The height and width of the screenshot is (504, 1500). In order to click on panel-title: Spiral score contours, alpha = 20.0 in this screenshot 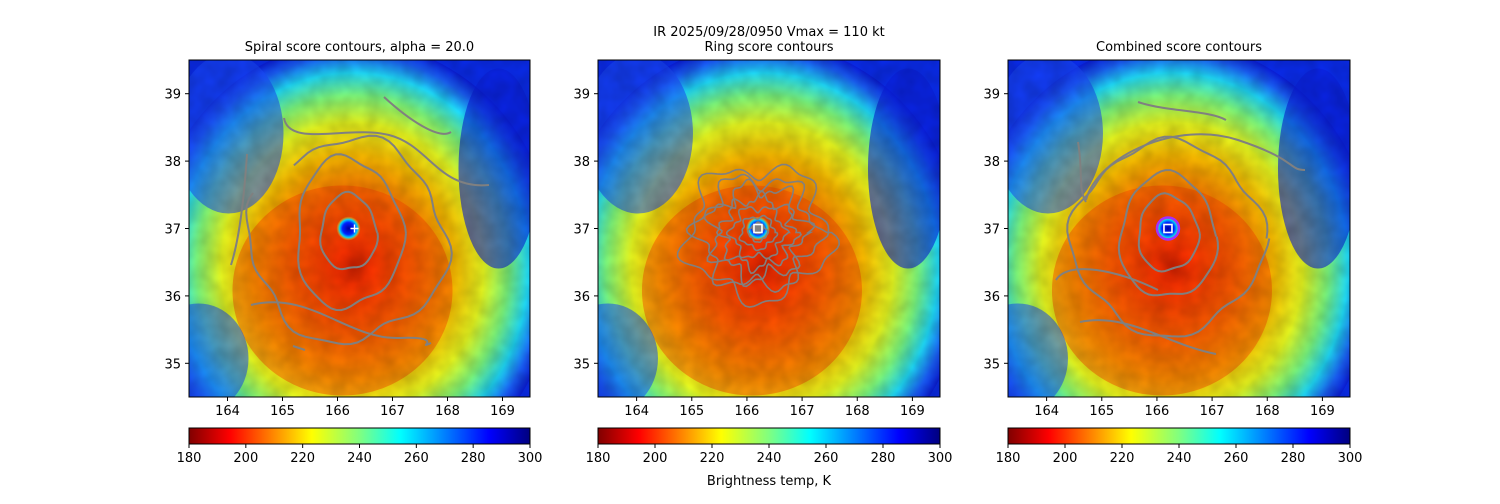, I will do `click(359, 47)`.